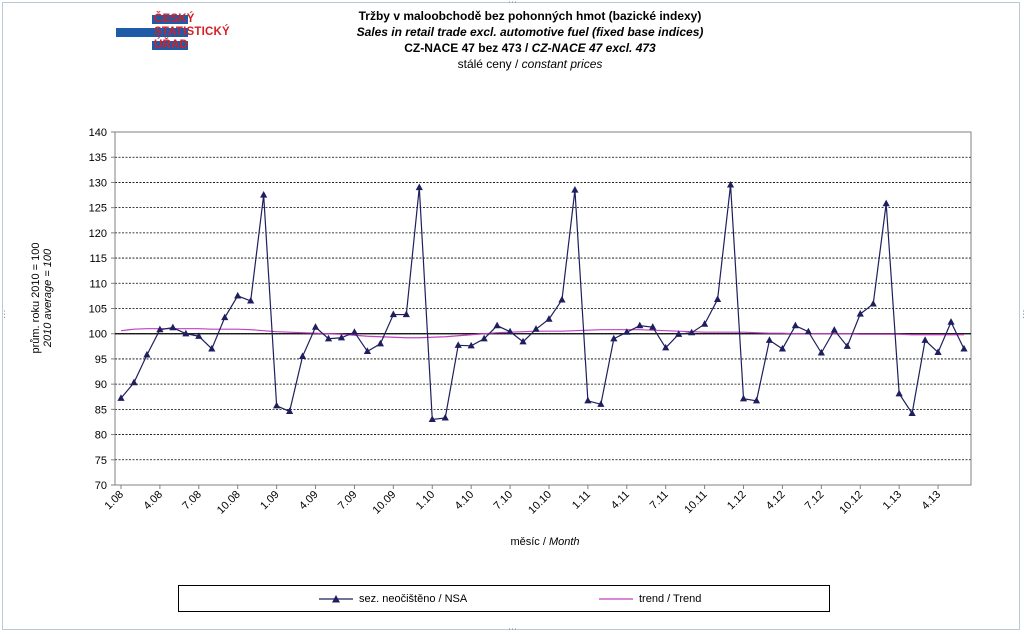  Describe the element at coordinates (465, 501) in the screenshot. I see `x-tick-label: 4.10` at that location.